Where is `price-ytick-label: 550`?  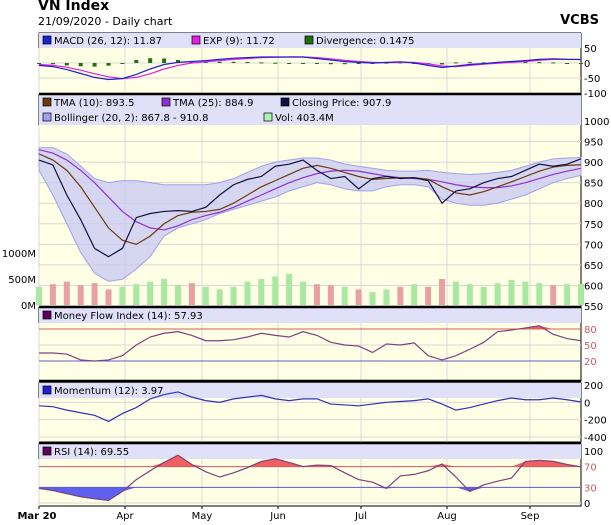
price-ytick-label: 550 is located at coordinates (593, 307).